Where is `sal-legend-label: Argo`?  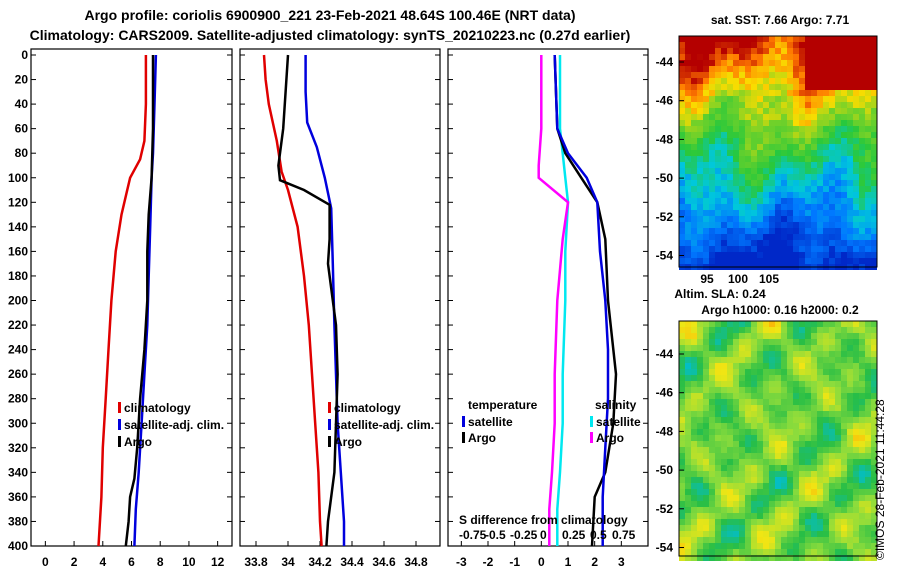 sal-legend-label: Argo is located at coordinates (348, 442).